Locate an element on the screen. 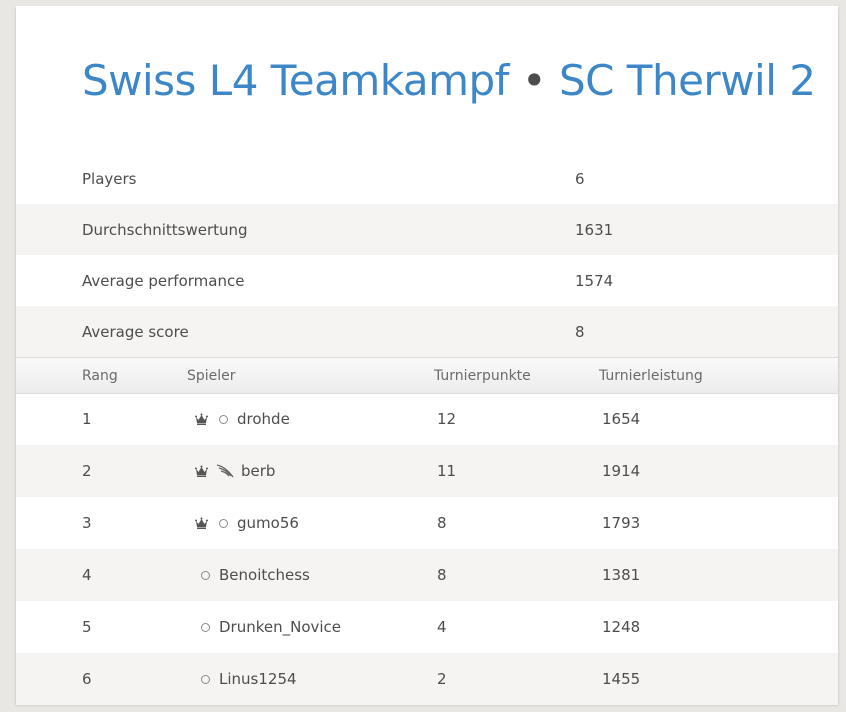  table-row: 6 Linus1254 2 1455 is located at coordinates (427, 679).